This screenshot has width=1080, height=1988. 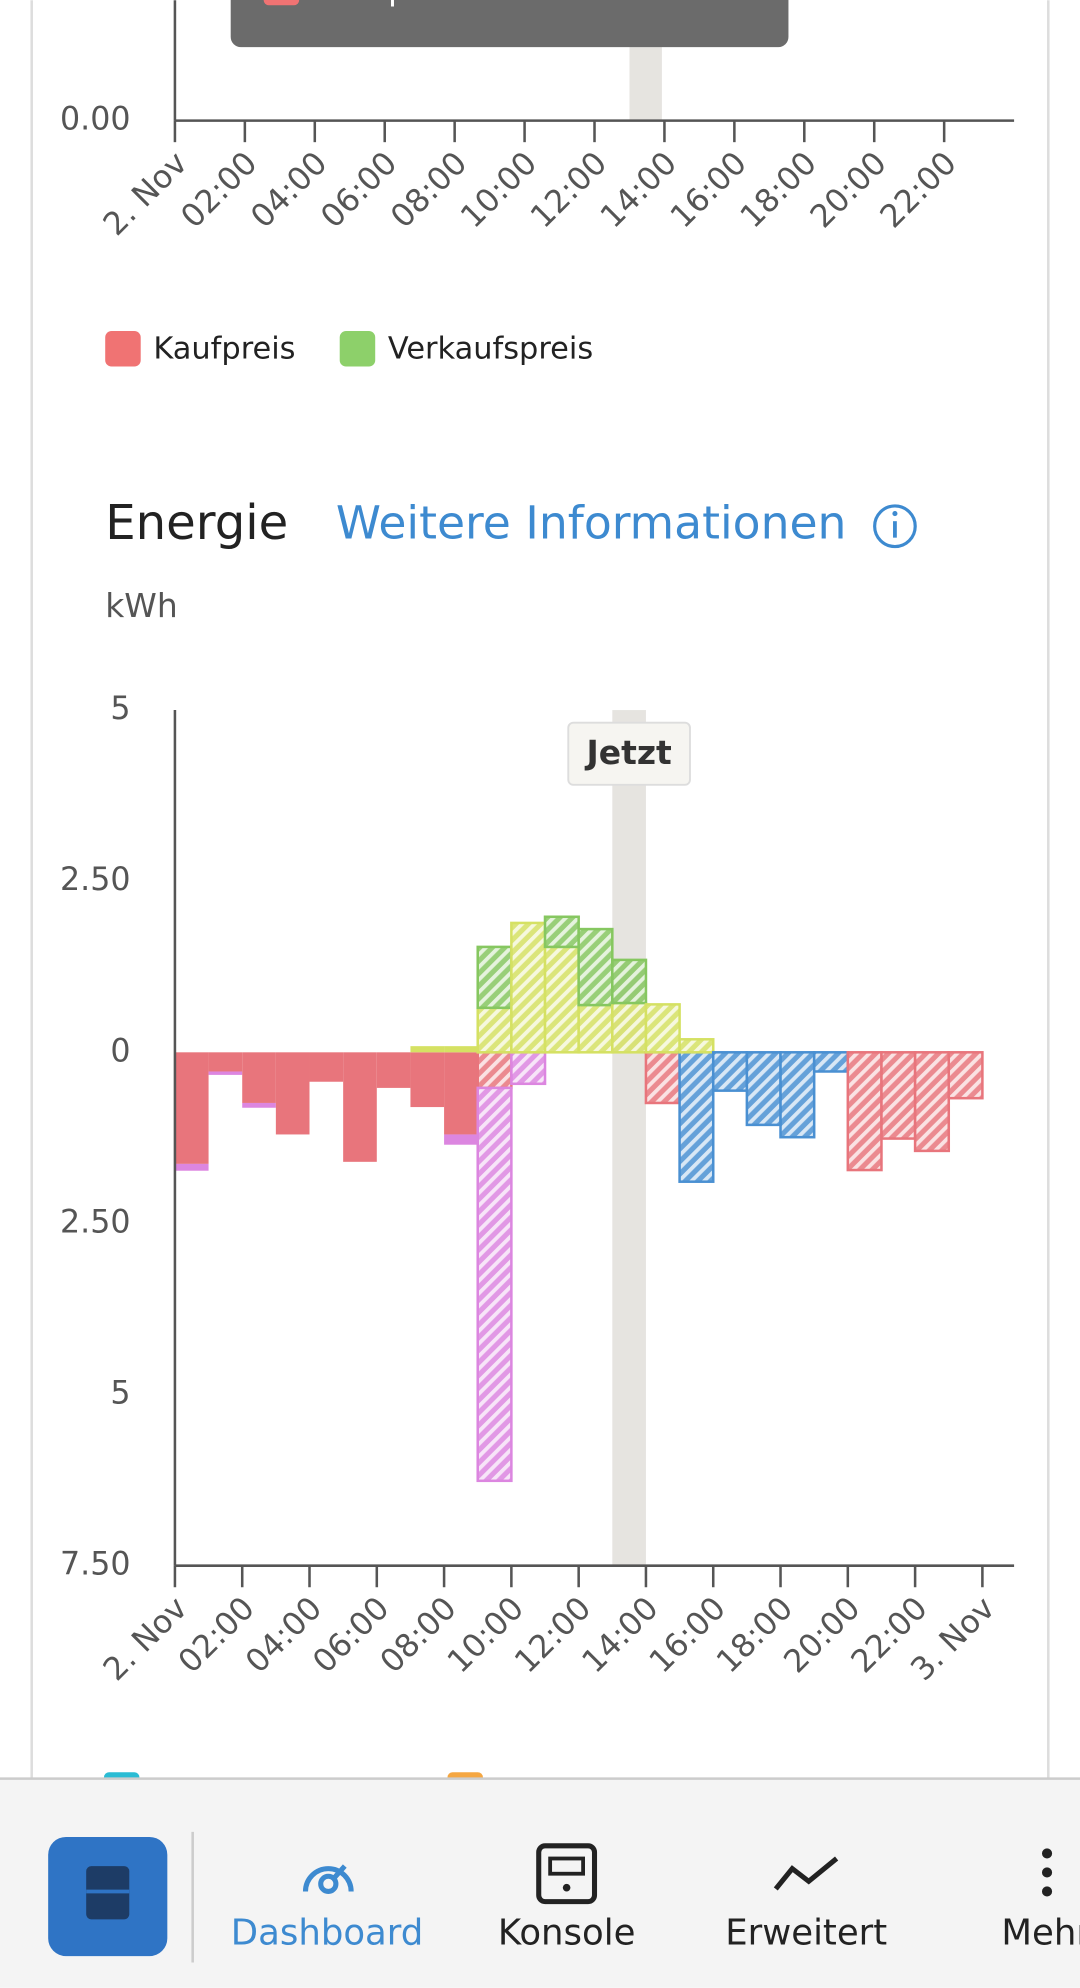 What do you see at coordinates (196, 523) in the screenshot?
I see `section-title: Energie` at bounding box center [196, 523].